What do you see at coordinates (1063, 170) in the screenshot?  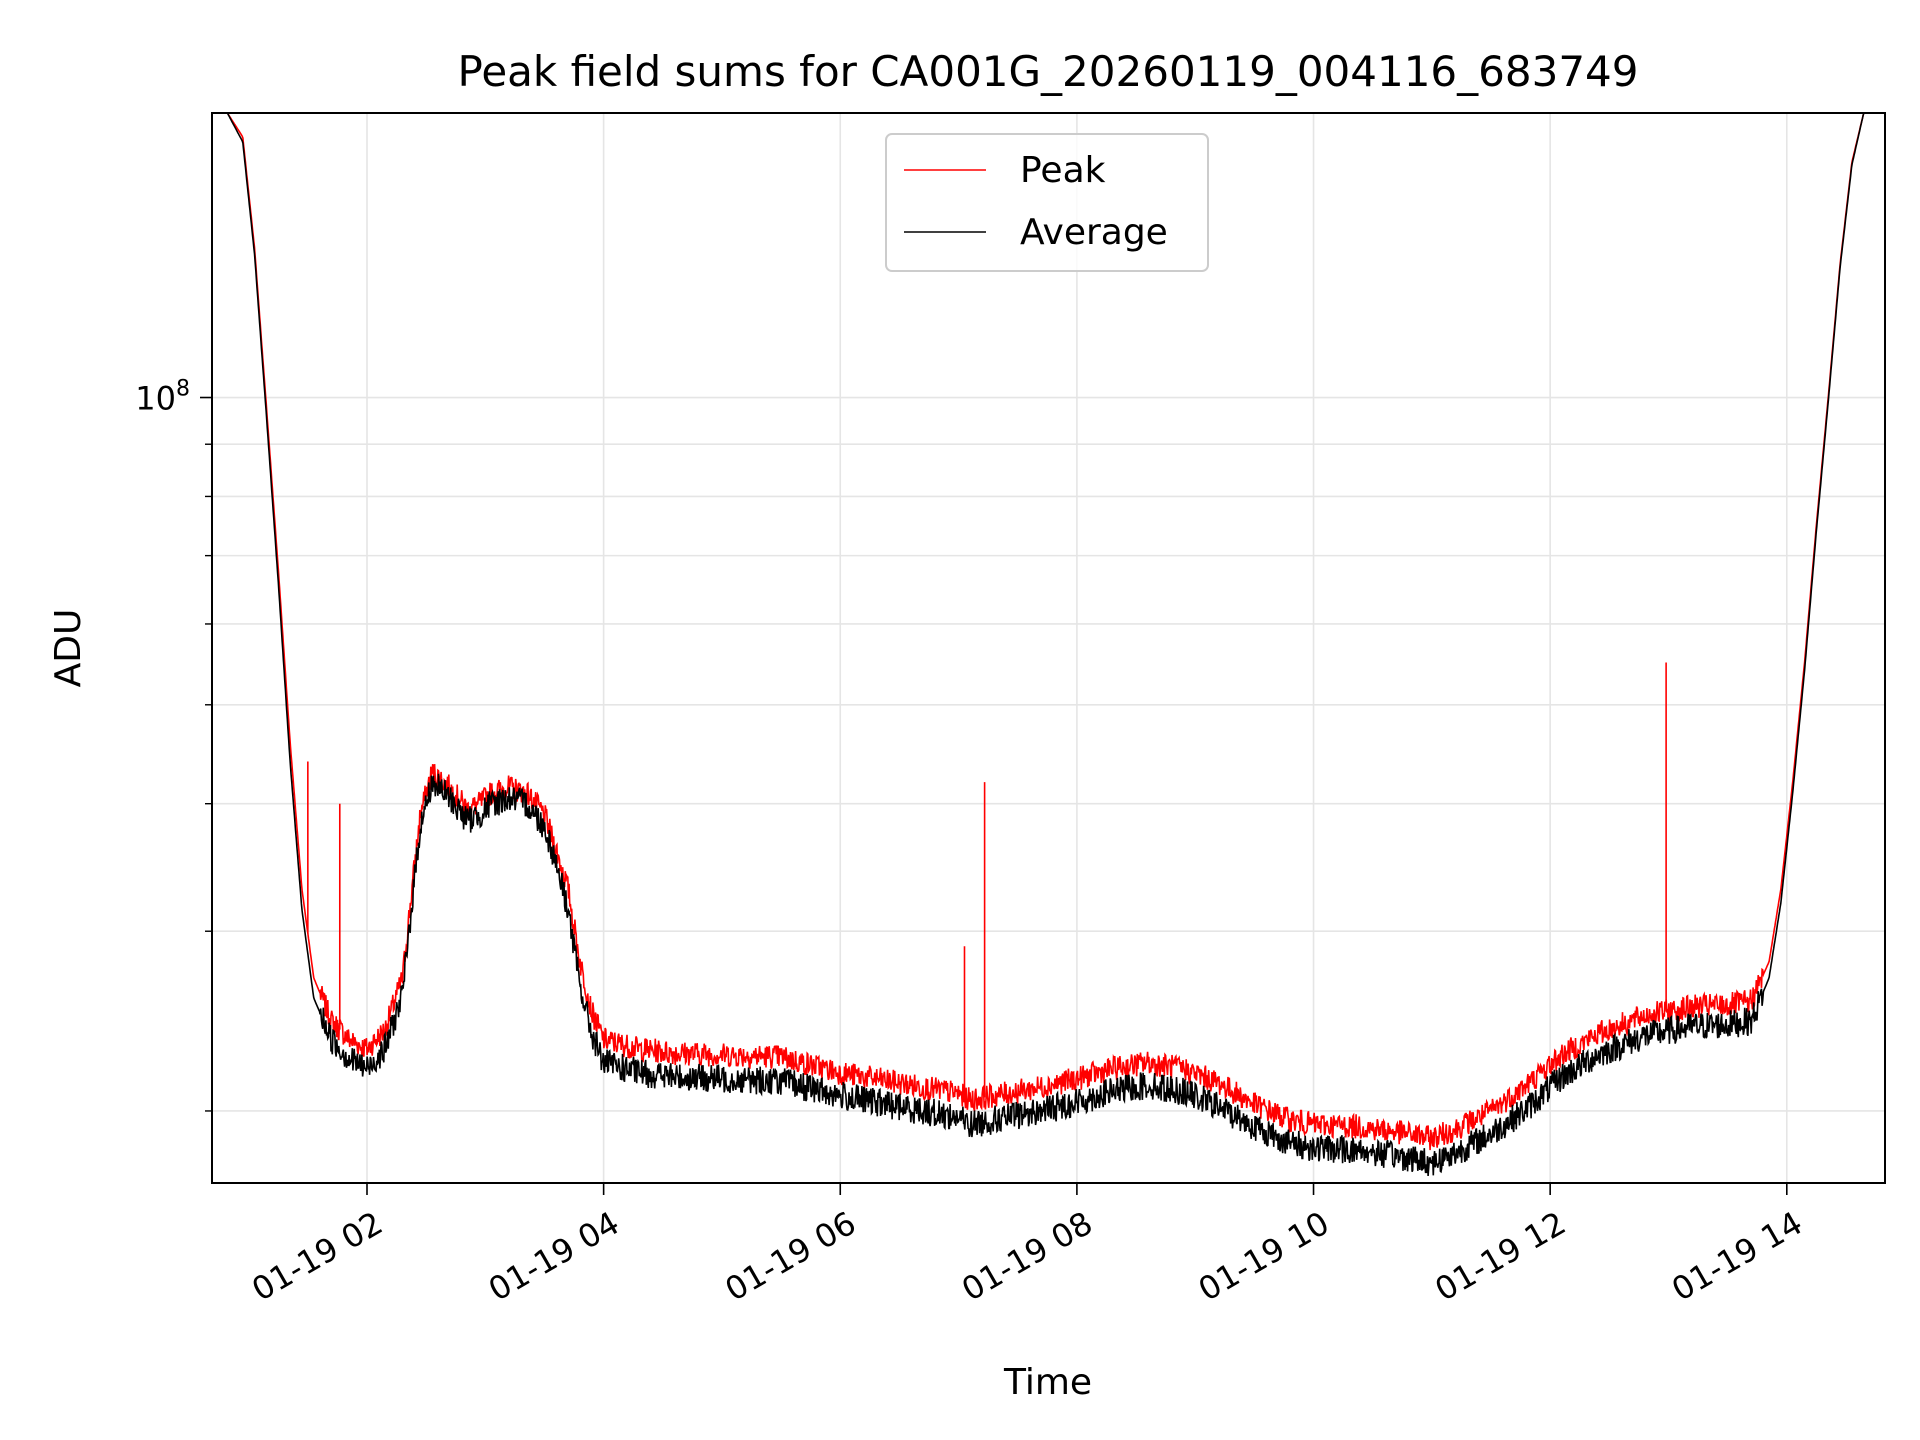 I see `legend-peak-label: Peak` at bounding box center [1063, 170].